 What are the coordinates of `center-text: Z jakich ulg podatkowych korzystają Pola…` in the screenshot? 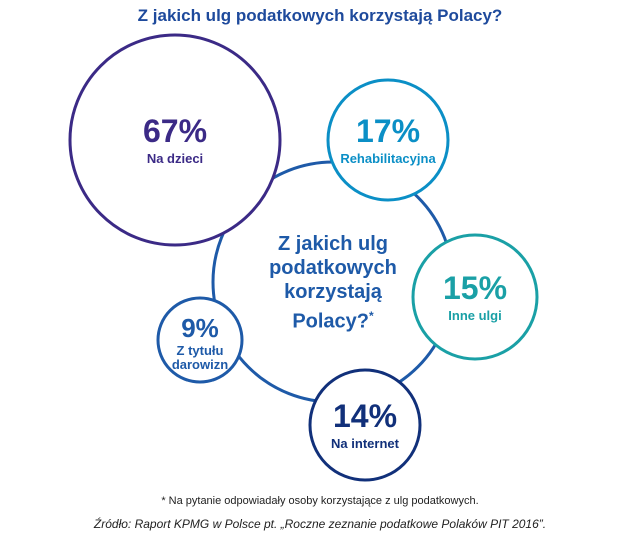 It's located at (333, 283).